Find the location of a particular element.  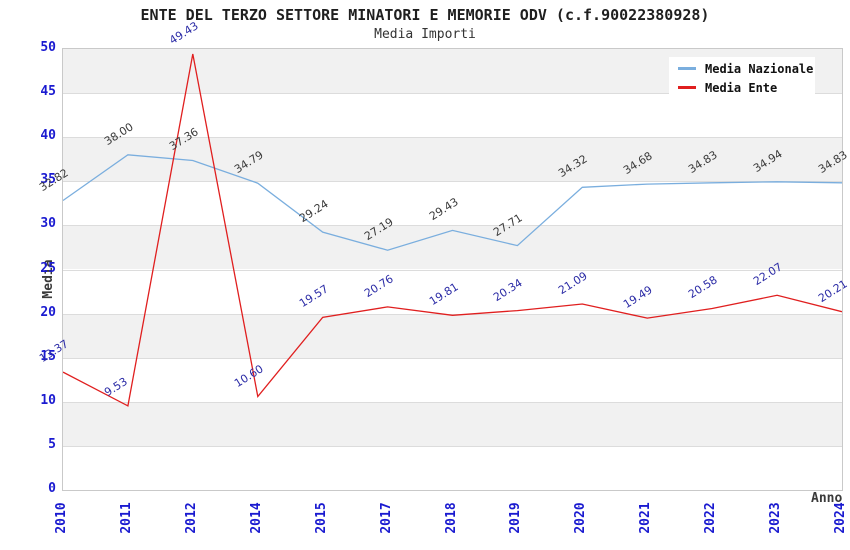

y-tick-label: 25 is located at coordinates (48, 268).